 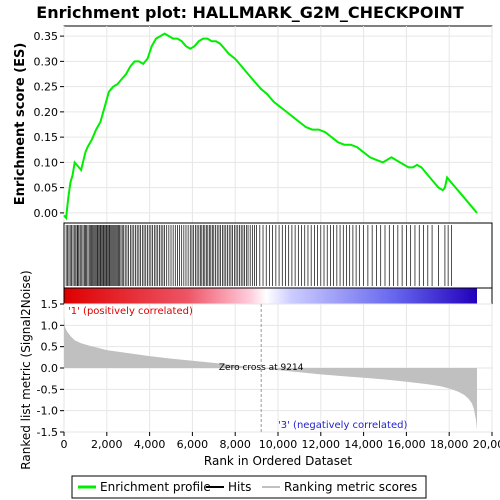 I want to click on x-axis-label: Rank in Ordered Dataset, so click(x=278, y=461).